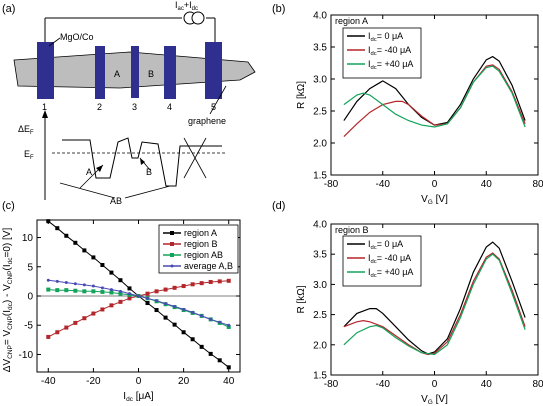 This screenshot has height=406, width=543. Describe the element at coordinates (139, 381) in the screenshot. I see `chart-c-xtick-label: 0` at that location.